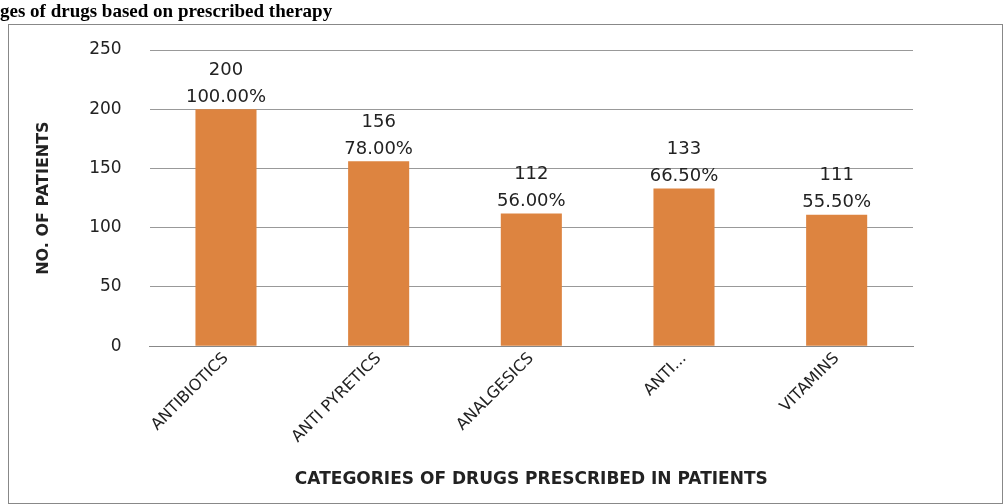 The width and height of the screenshot is (1003, 504). What do you see at coordinates (105, 107) in the screenshot?
I see `y-tick-label: 200` at bounding box center [105, 107].